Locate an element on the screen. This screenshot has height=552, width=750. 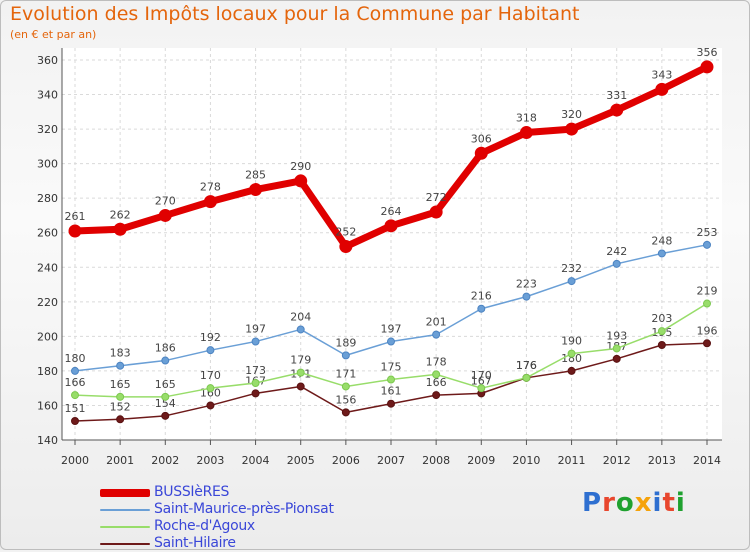
y-tick-label: 220 is located at coordinates (47, 302).